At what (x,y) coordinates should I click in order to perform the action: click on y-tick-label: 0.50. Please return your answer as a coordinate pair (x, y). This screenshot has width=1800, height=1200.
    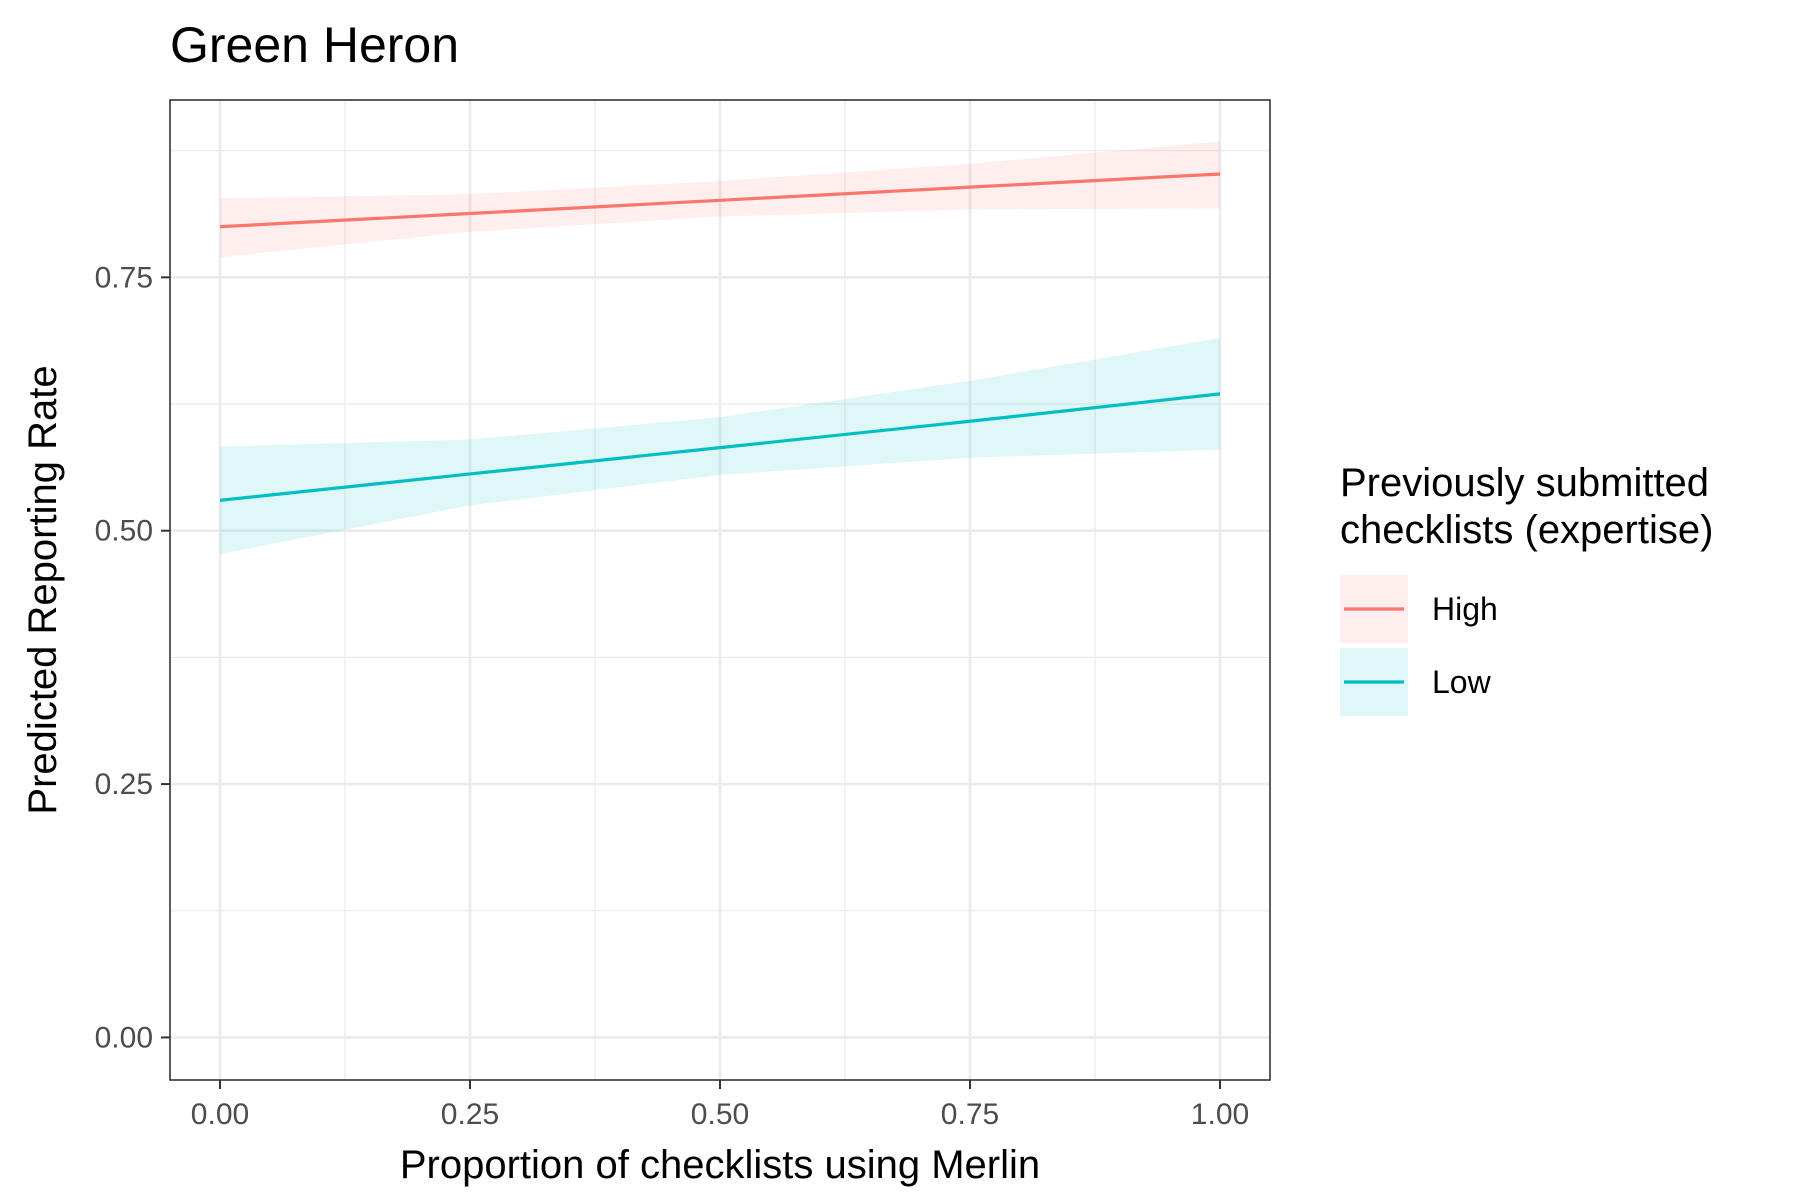
    Looking at the image, I should click on (124, 531).